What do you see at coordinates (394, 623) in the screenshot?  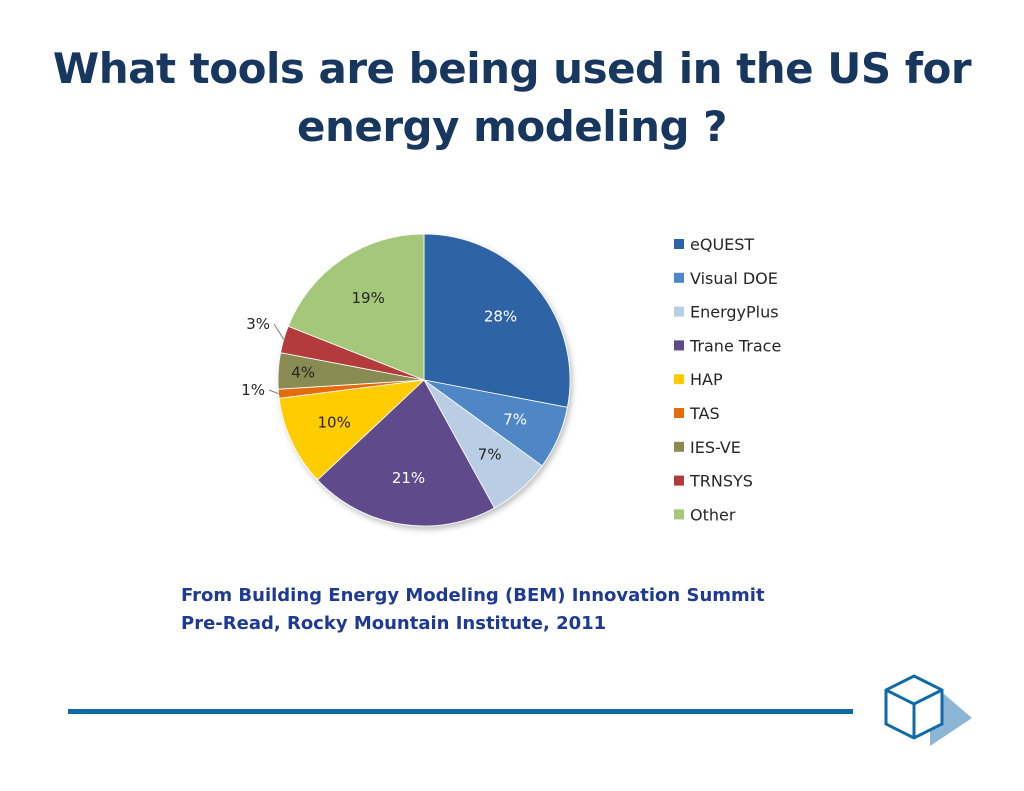 I see `source-line-2: Pre-Read, Rocky Mountain Institute, 2011` at bounding box center [394, 623].